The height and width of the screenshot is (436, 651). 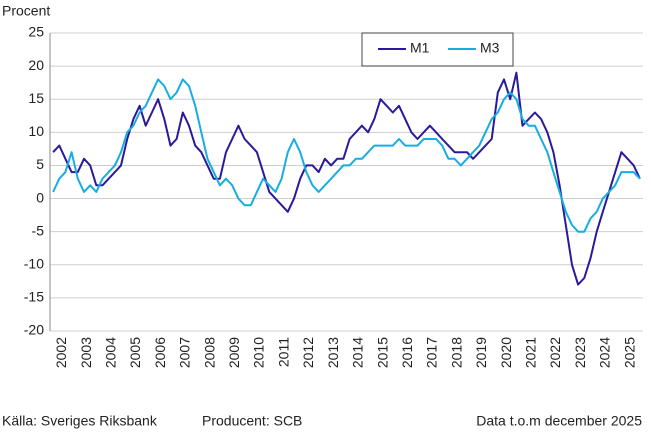 I want to click on y-tick-label: -10, so click(x=34, y=263).